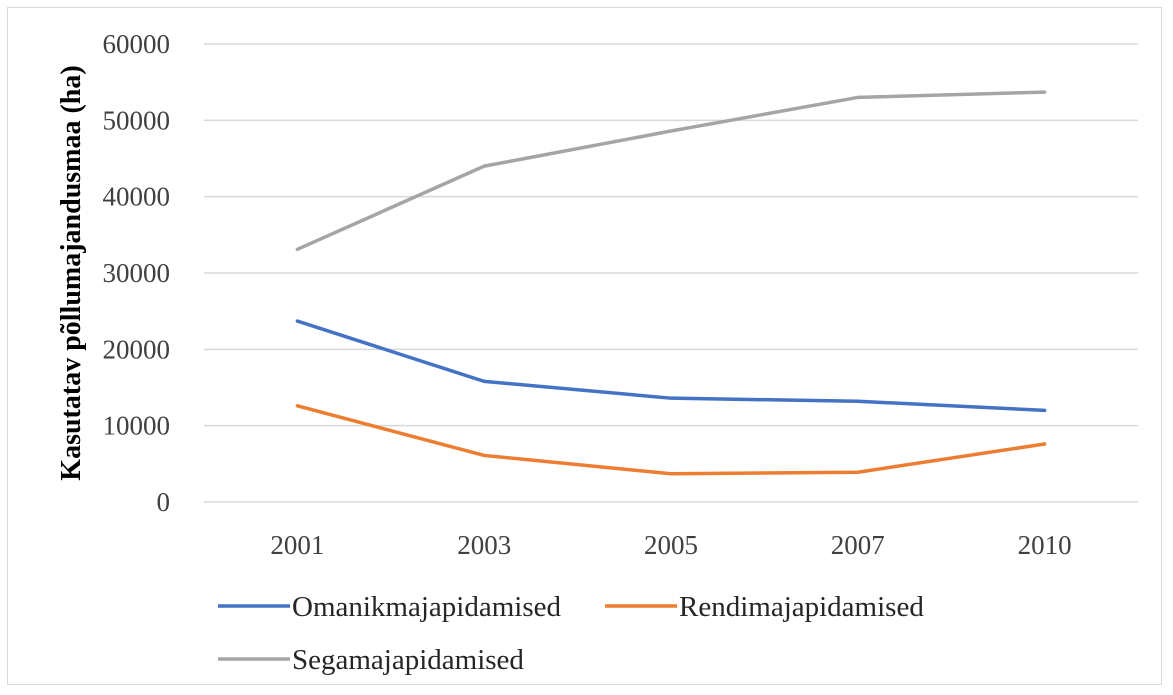  I want to click on x-tick-label-2: 2005, so click(671, 545).